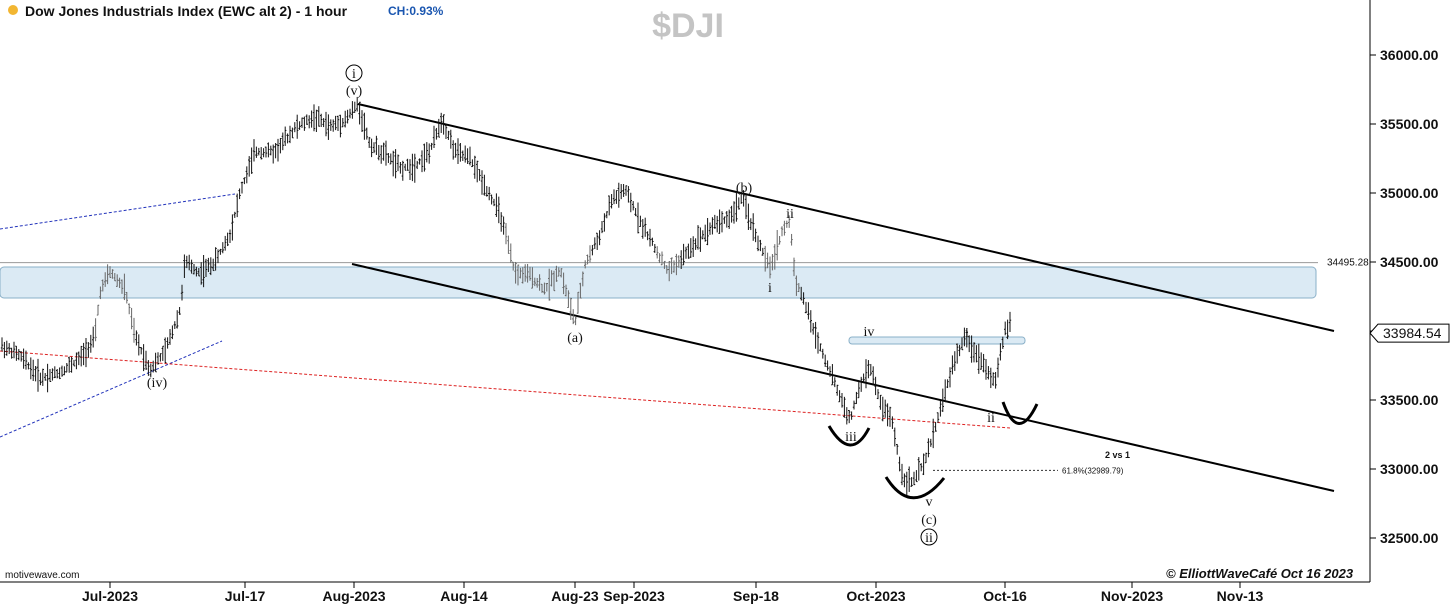  I want to click on wave-label-i-new: i, so click(967, 333).